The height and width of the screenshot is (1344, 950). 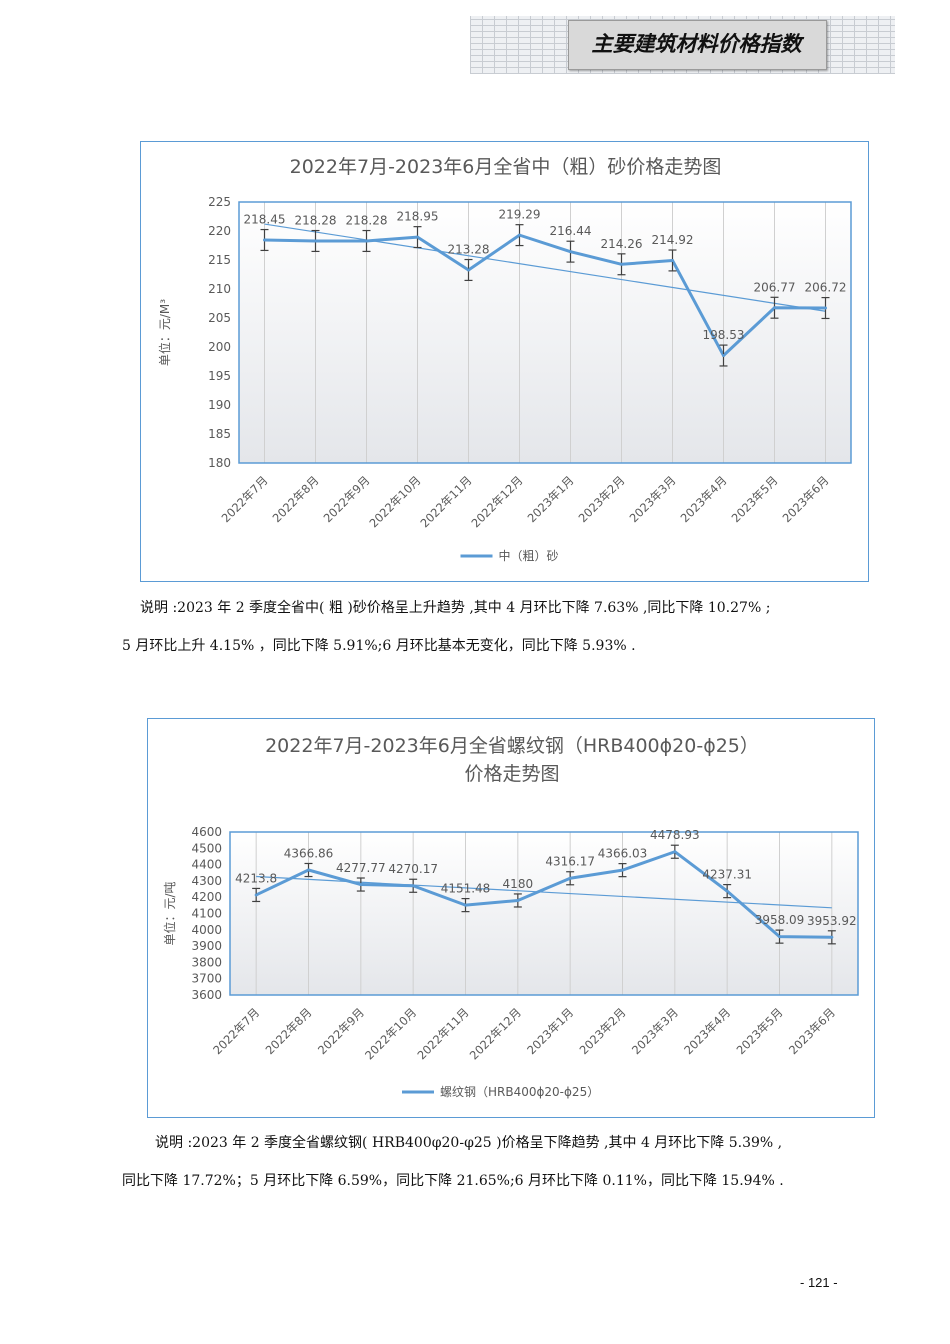 What do you see at coordinates (727, 875) in the screenshot?
I see `data-label: 4237.31` at bounding box center [727, 875].